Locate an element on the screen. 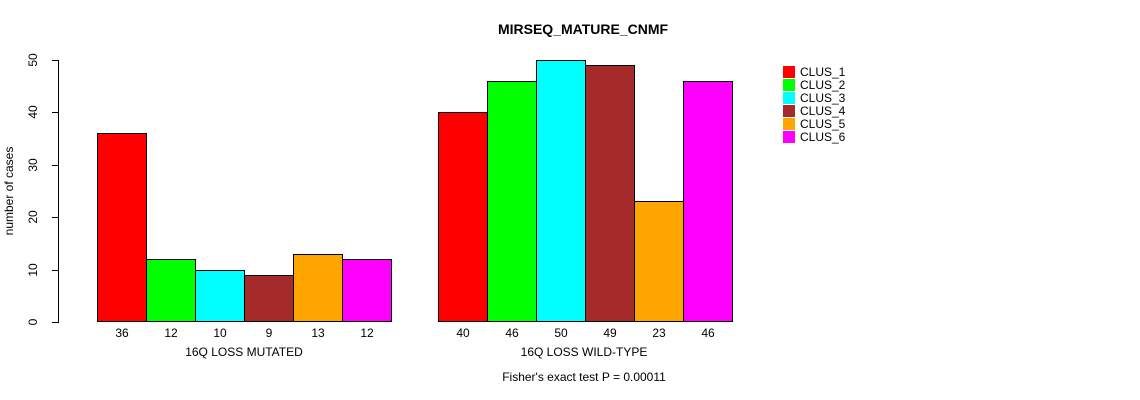 Image resolution: width=1140 pixels, height=400 pixels. legend-label: CLUS_1 is located at coordinates (823, 72).